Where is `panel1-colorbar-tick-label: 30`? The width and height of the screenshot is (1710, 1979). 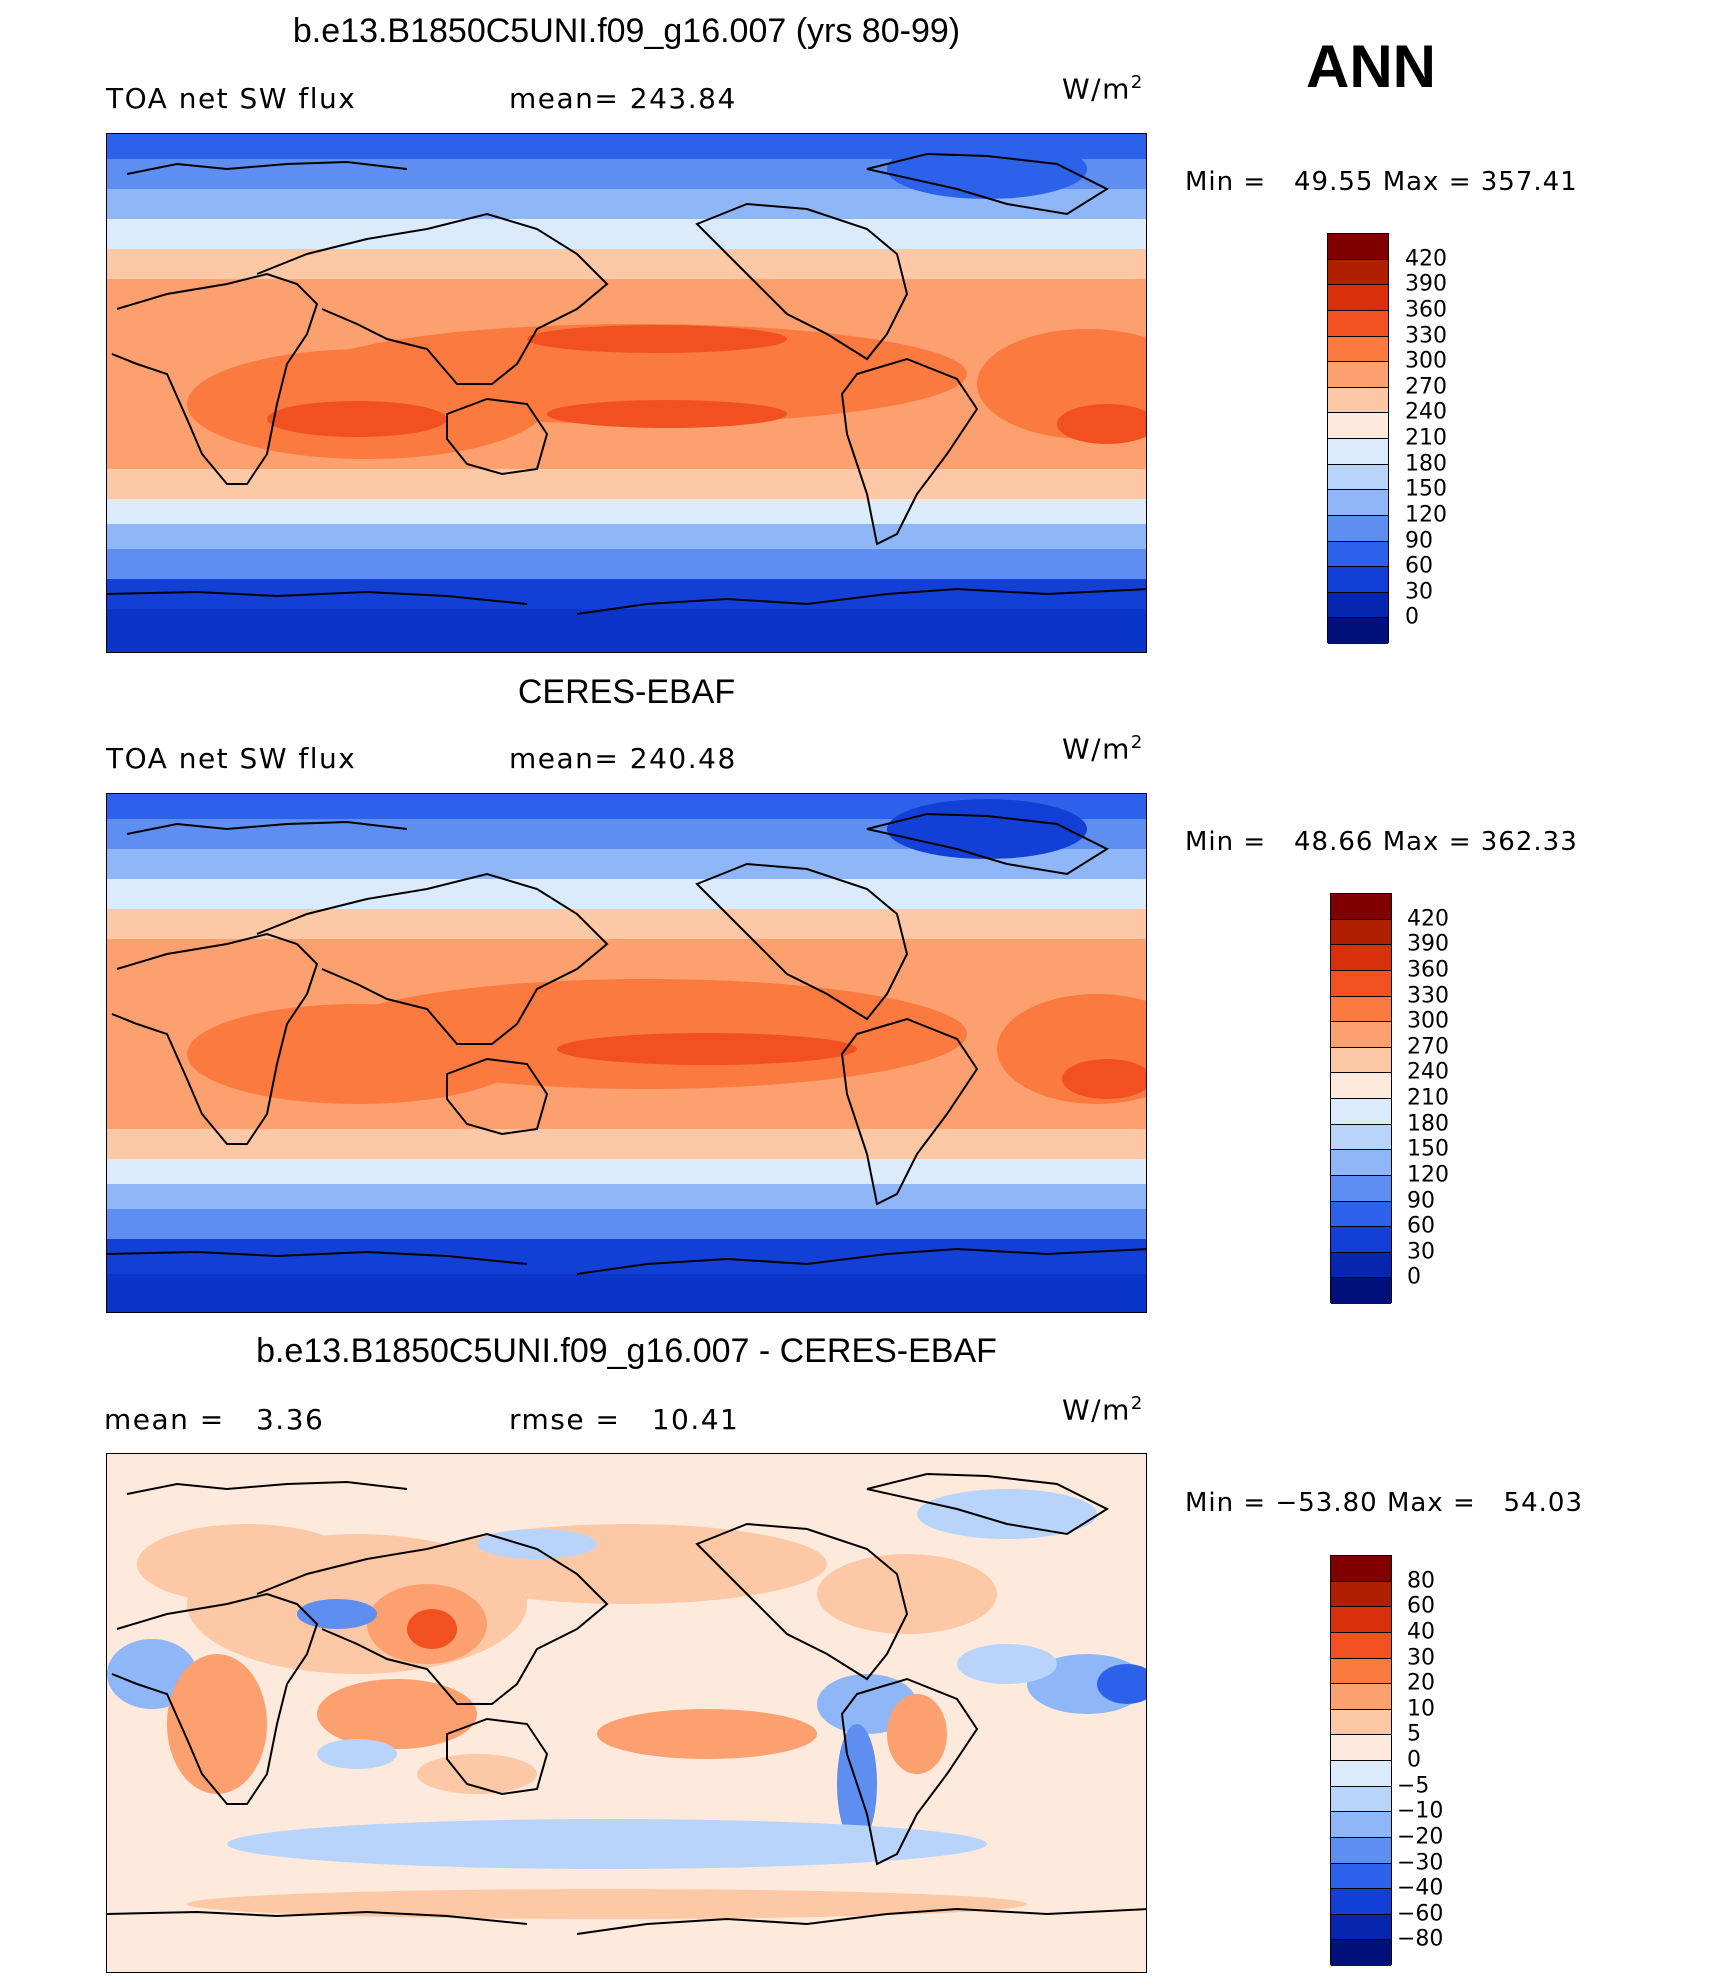
panel1-colorbar-tick-label: 30 is located at coordinates (1419, 592).